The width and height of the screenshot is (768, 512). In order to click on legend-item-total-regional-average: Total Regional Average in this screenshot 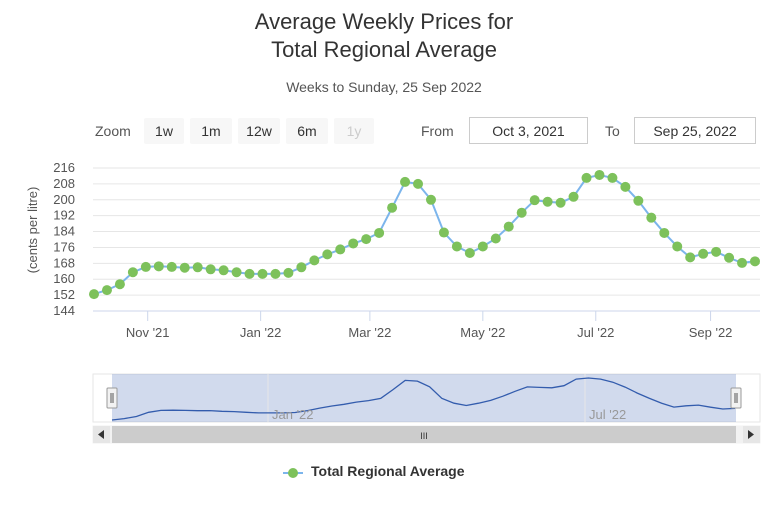, I will do `click(388, 471)`.